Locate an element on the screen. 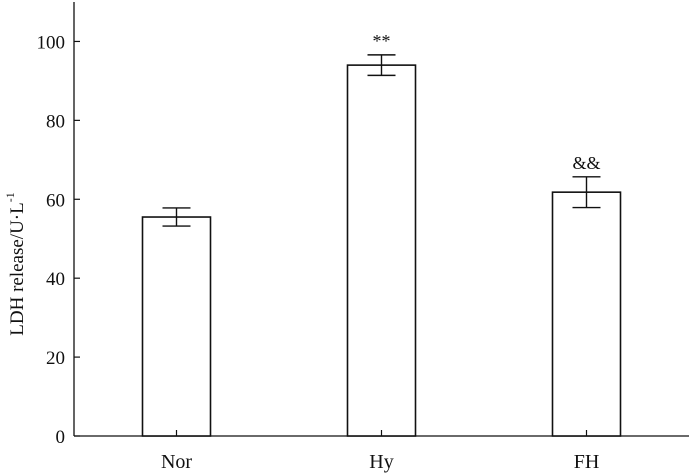 The width and height of the screenshot is (700, 474). y-axis-title-text: LDH release/U·L is located at coordinates (17, 268).